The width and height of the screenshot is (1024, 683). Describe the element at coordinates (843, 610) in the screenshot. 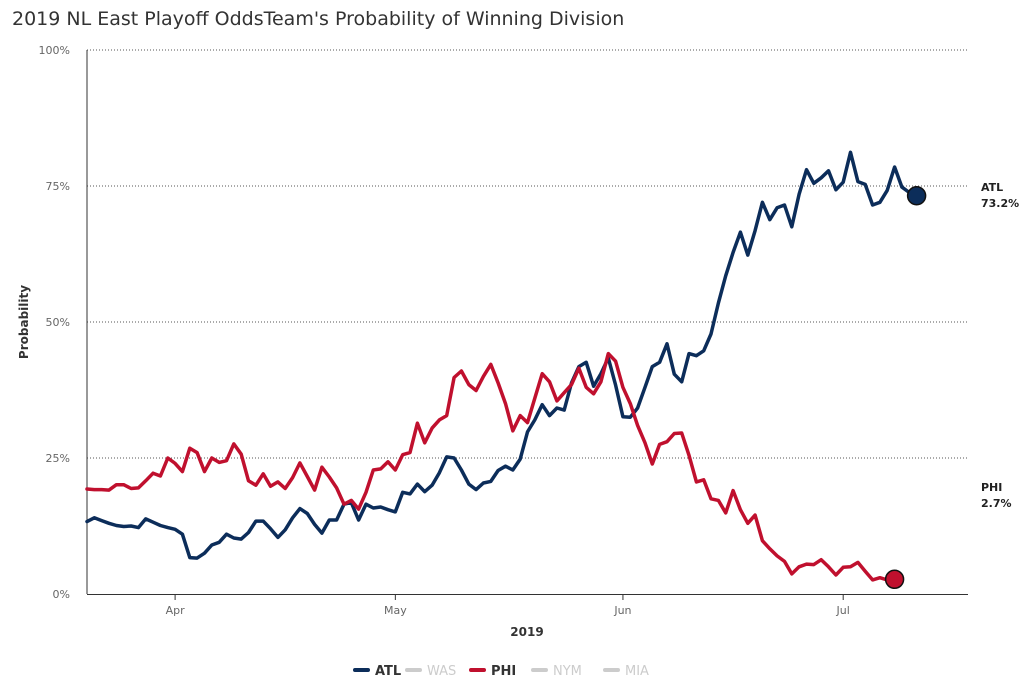

I see `x-tick-label: Jul` at that location.